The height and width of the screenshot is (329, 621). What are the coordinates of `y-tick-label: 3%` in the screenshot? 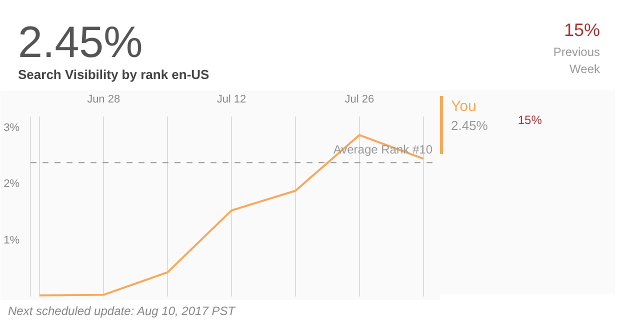 It's located at (12, 128).